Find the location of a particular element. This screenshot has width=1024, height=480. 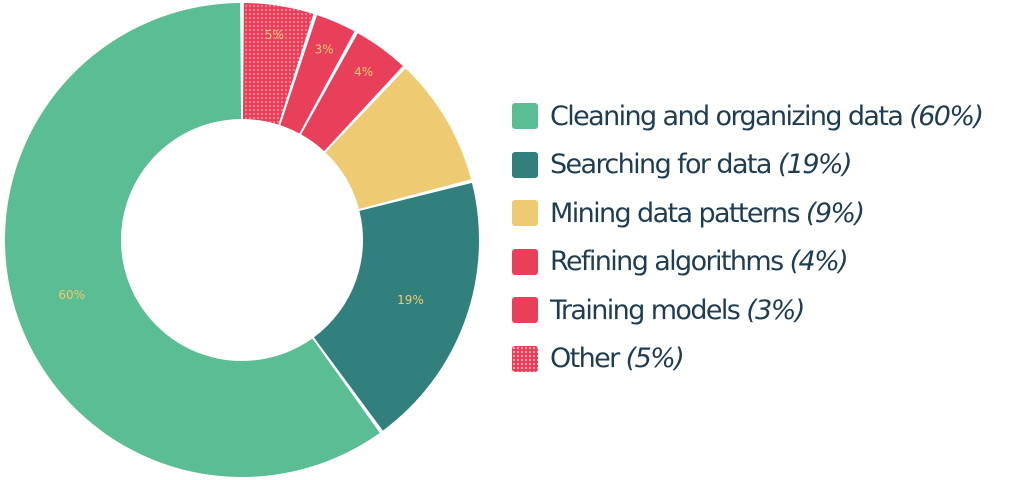

donut-slice-mining-data-patterns is located at coordinates (398, 138).